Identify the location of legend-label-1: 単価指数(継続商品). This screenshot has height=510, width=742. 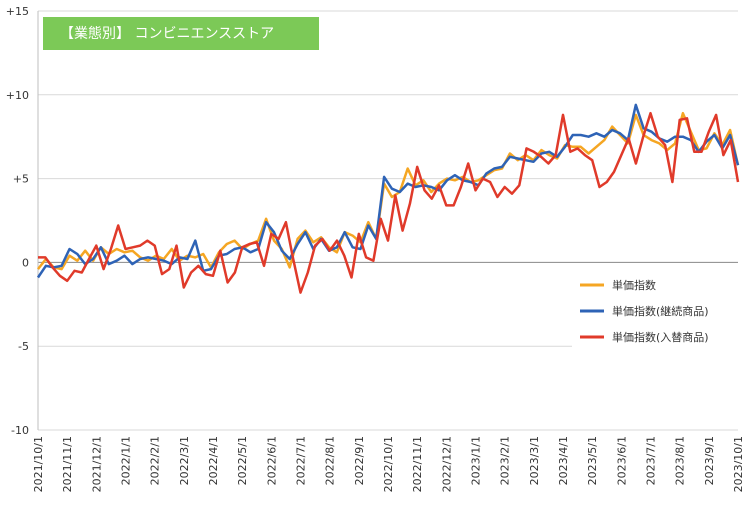
(660, 311).